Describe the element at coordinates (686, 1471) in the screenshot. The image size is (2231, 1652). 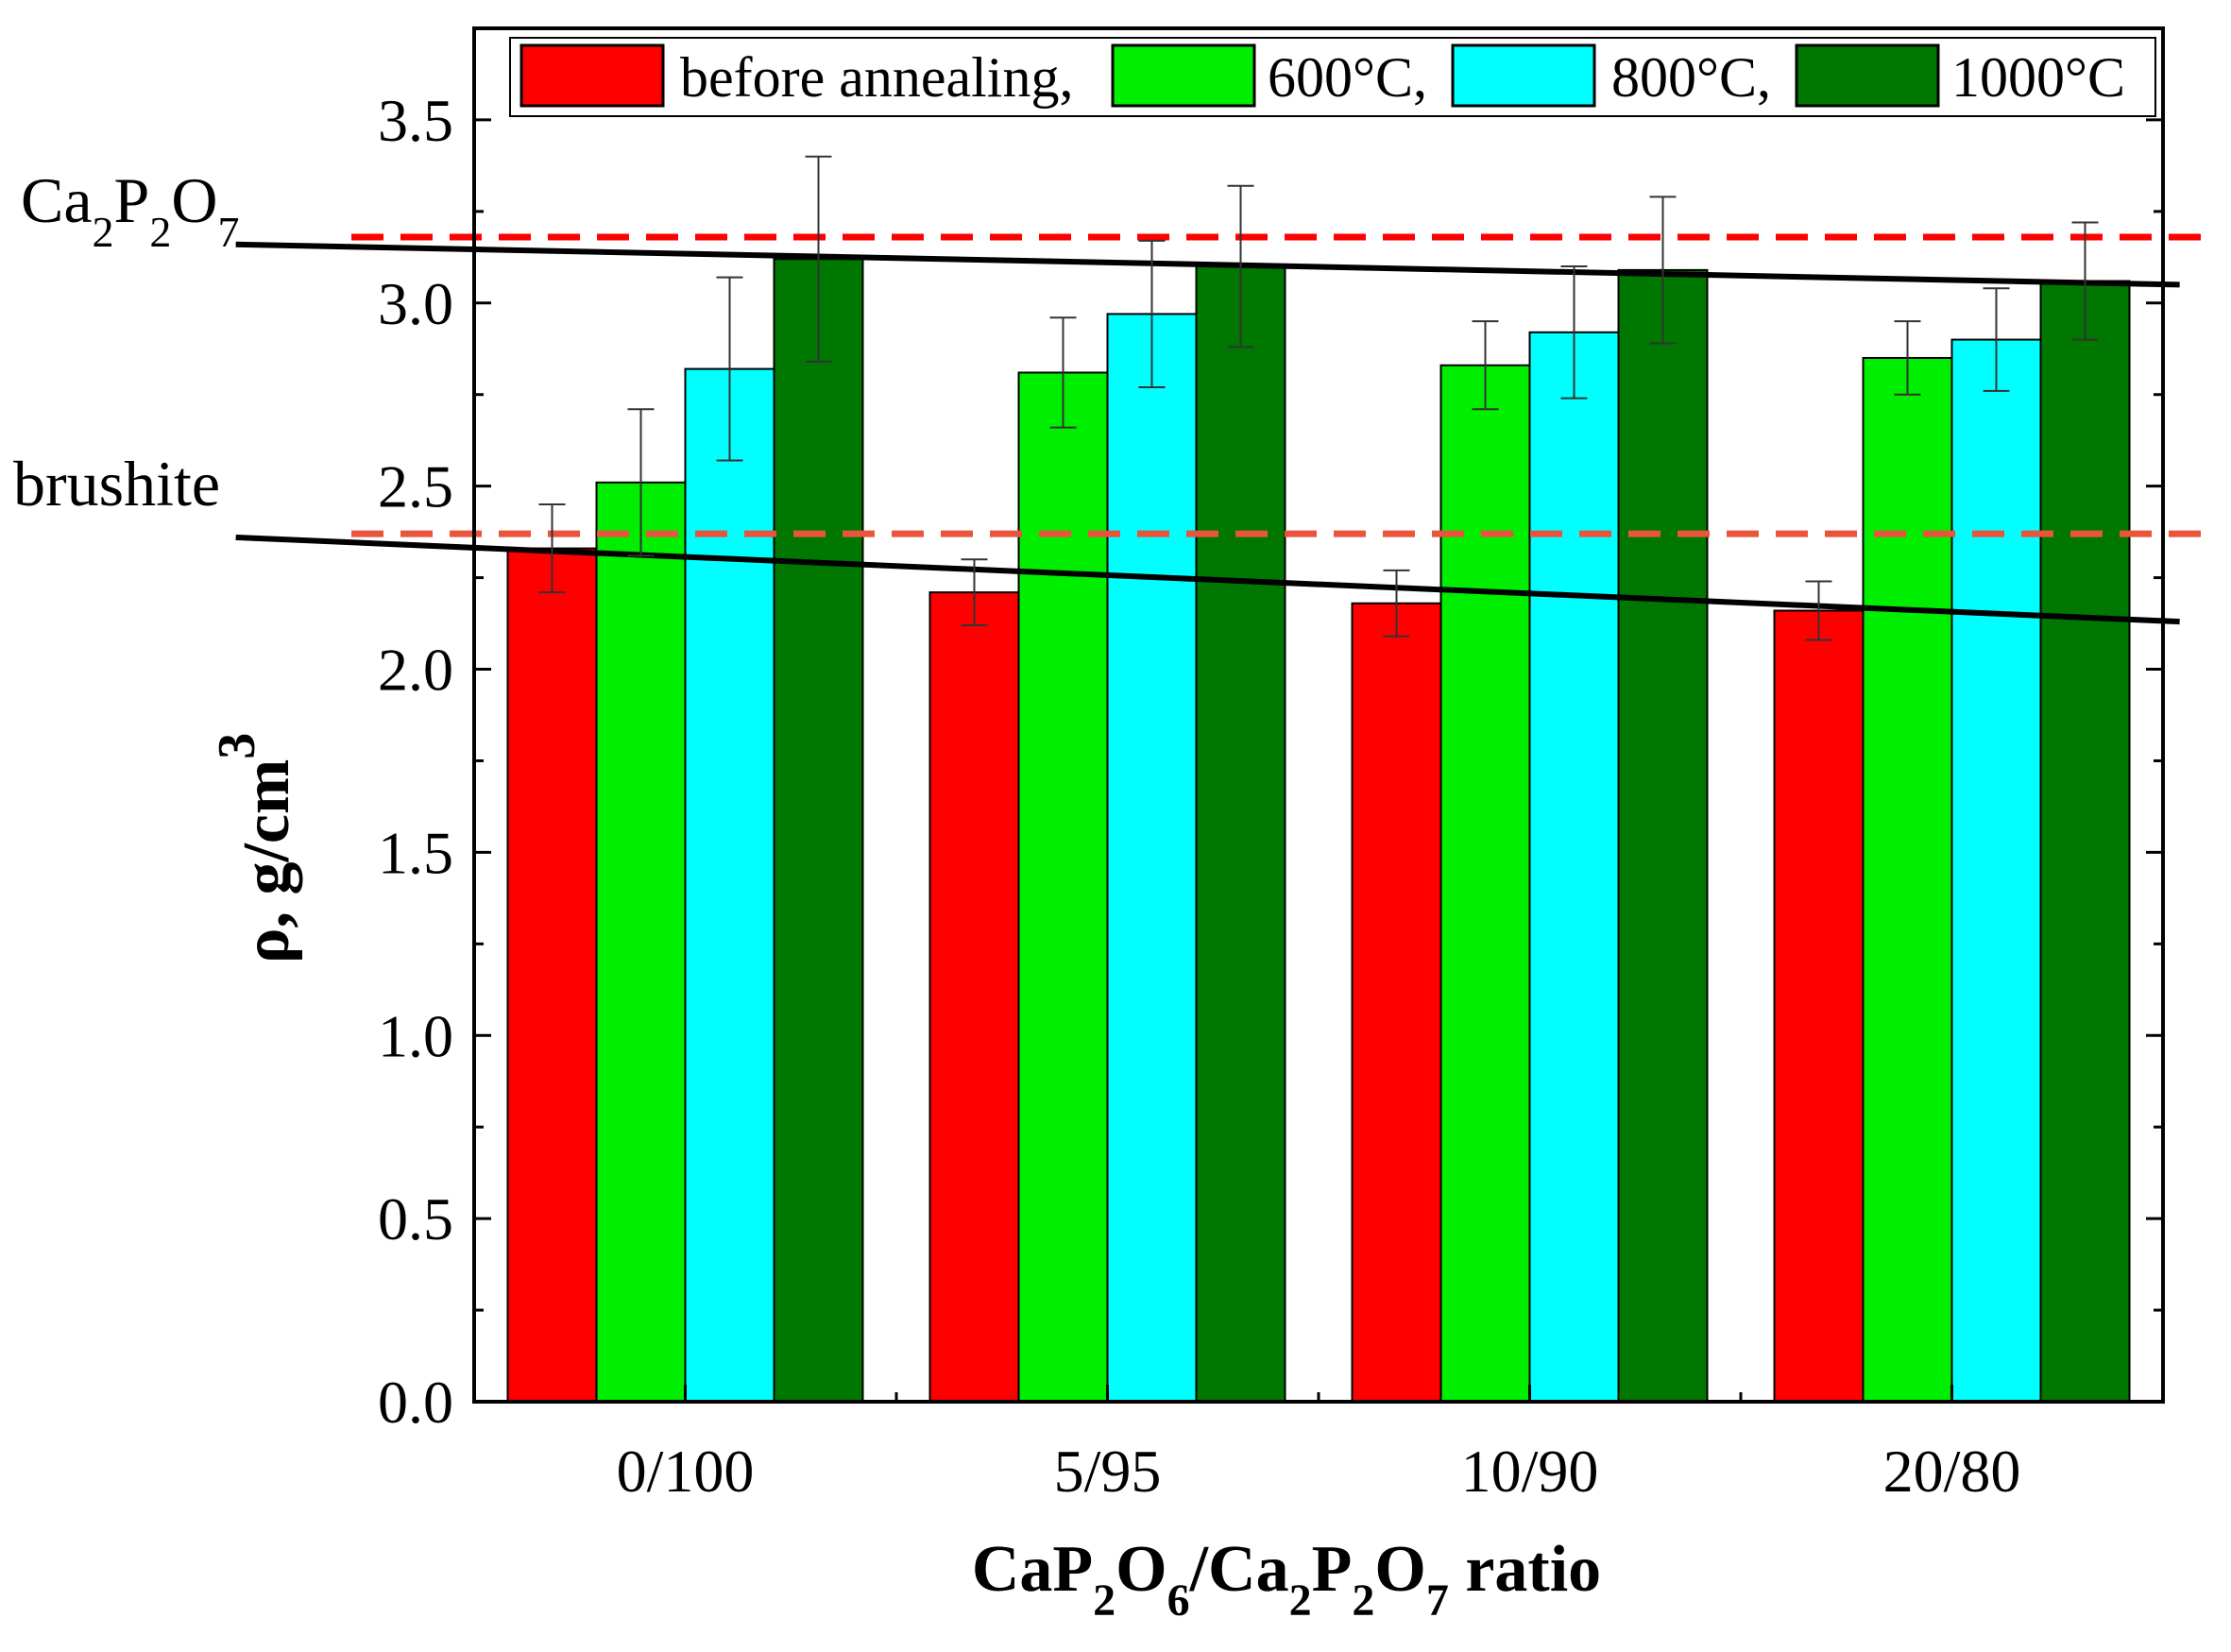
I see `x-tick-label-0: 0/100` at that location.